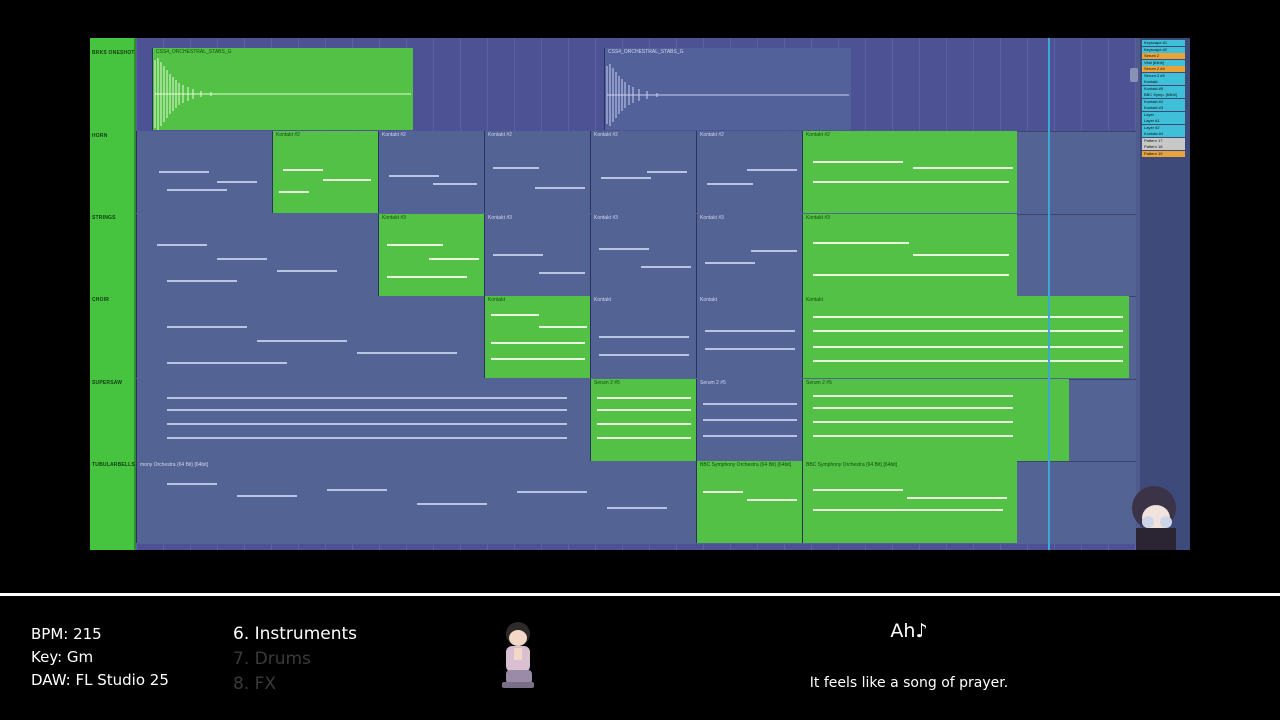 The width and height of the screenshot is (1280, 720). What do you see at coordinates (1049, 294) in the screenshot?
I see `playhead` at bounding box center [1049, 294].